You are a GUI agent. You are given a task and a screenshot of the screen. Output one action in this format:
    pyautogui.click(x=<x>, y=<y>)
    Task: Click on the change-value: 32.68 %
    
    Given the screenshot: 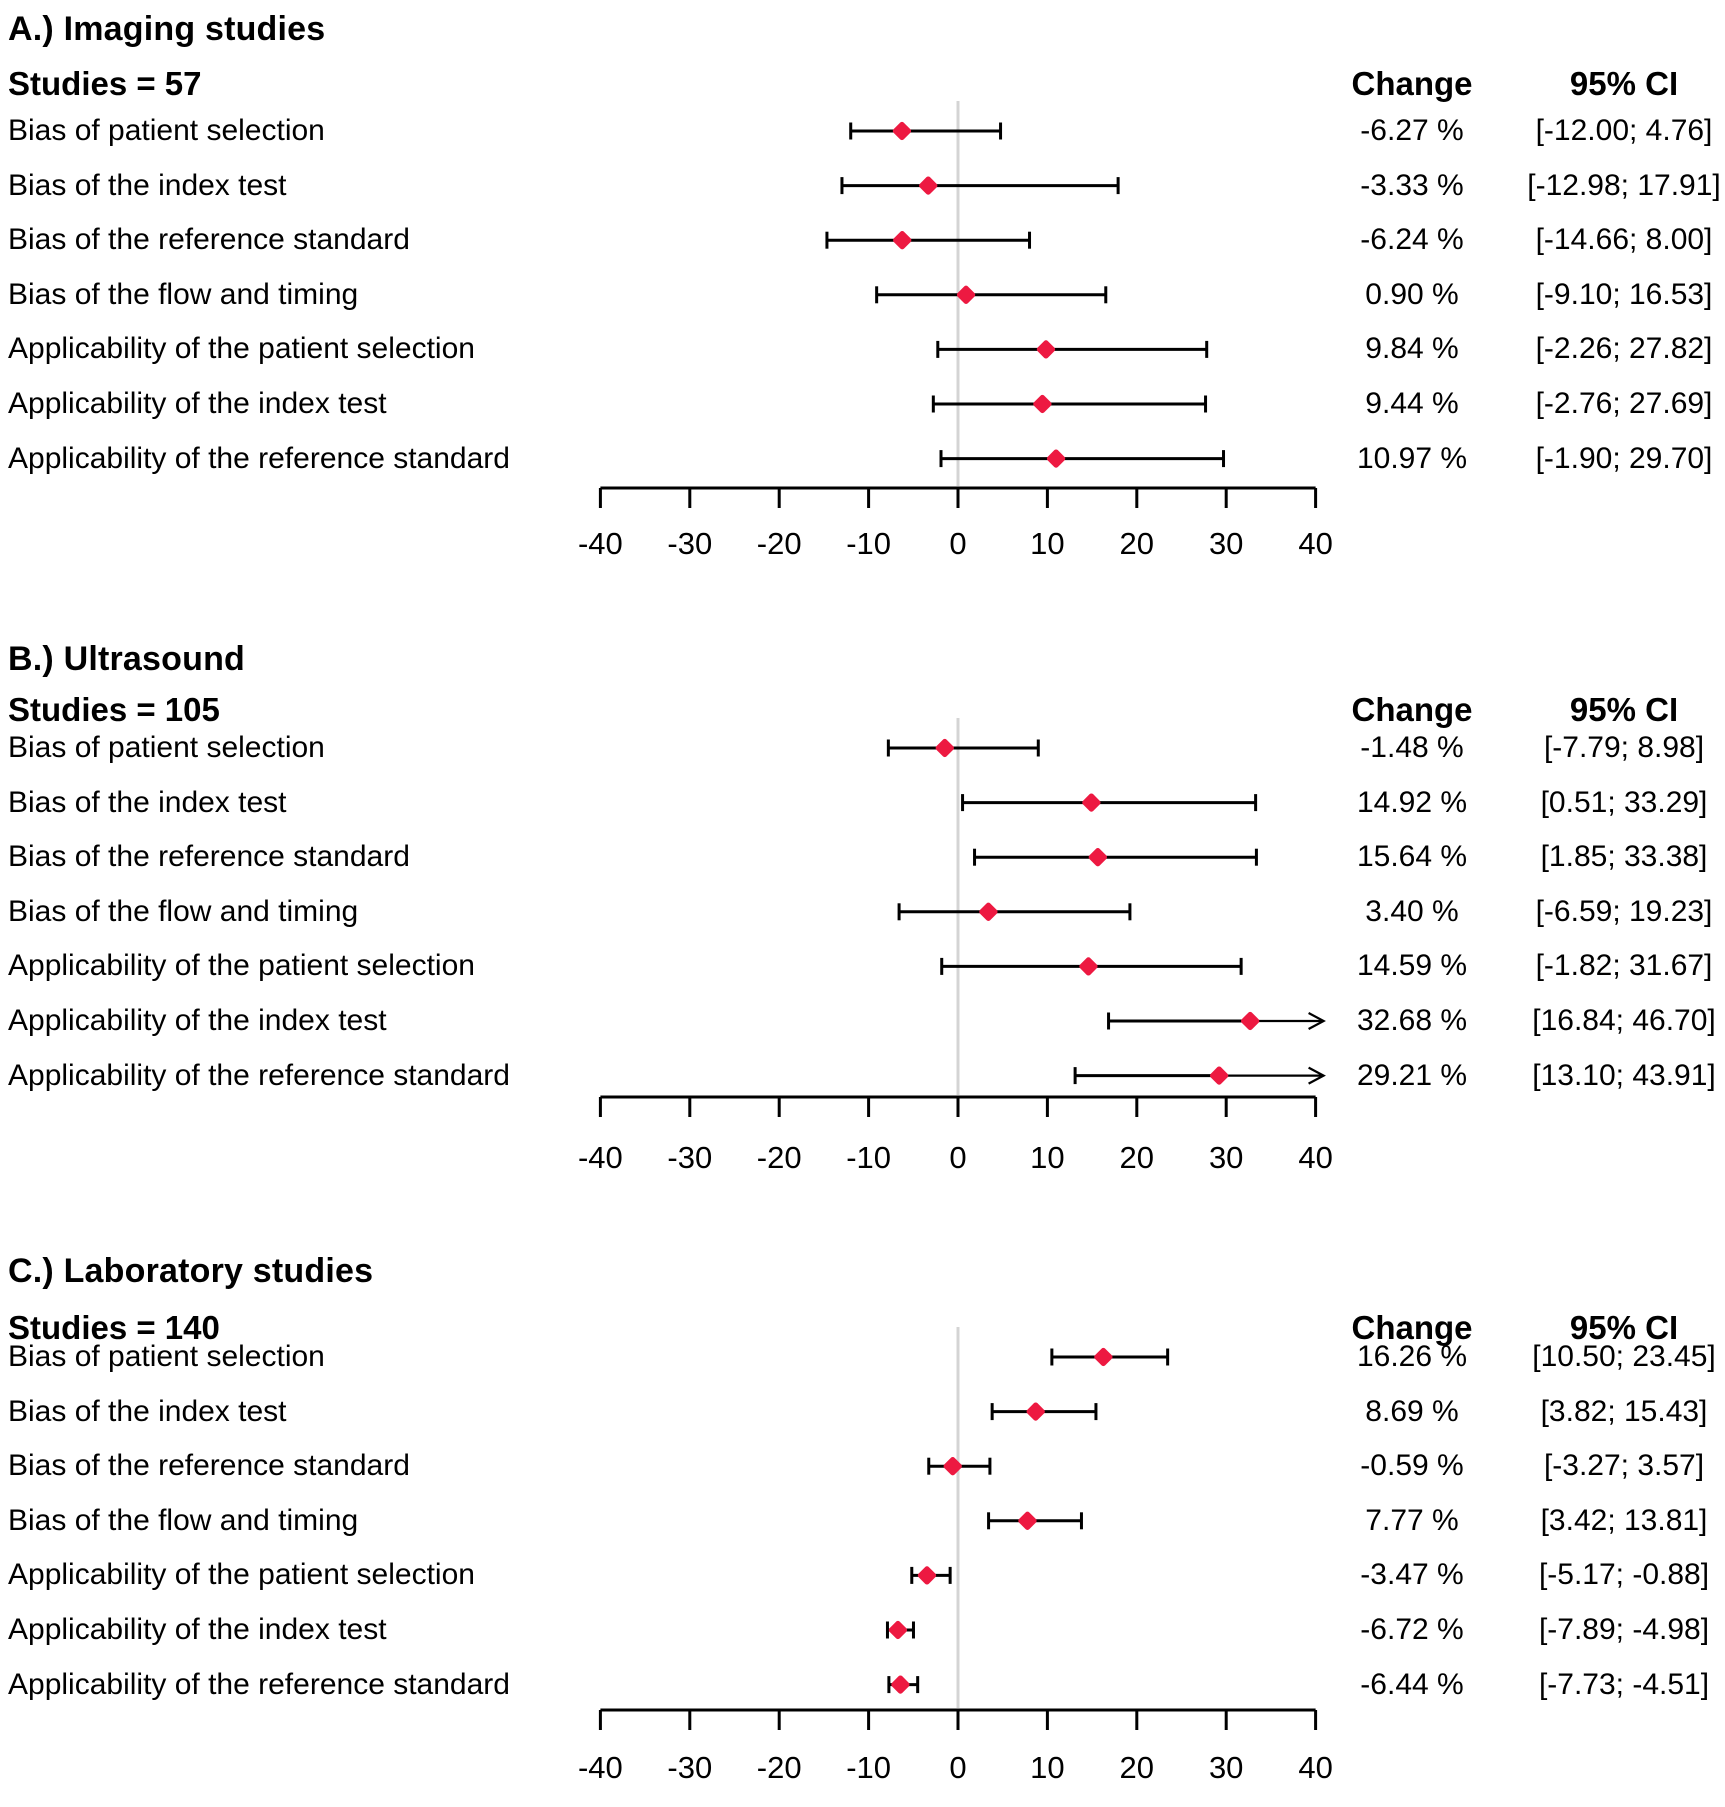 What is the action you would take?
    pyautogui.click(x=1412, y=1020)
    